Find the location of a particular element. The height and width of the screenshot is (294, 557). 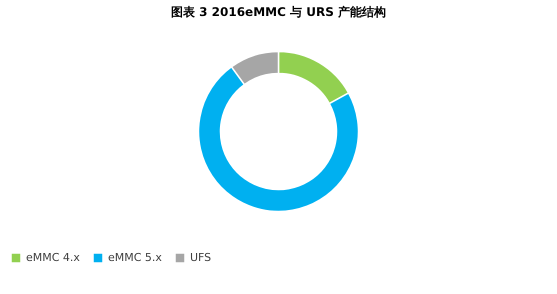

legend-label: eMMC 4.x is located at coordinates (53, 257).